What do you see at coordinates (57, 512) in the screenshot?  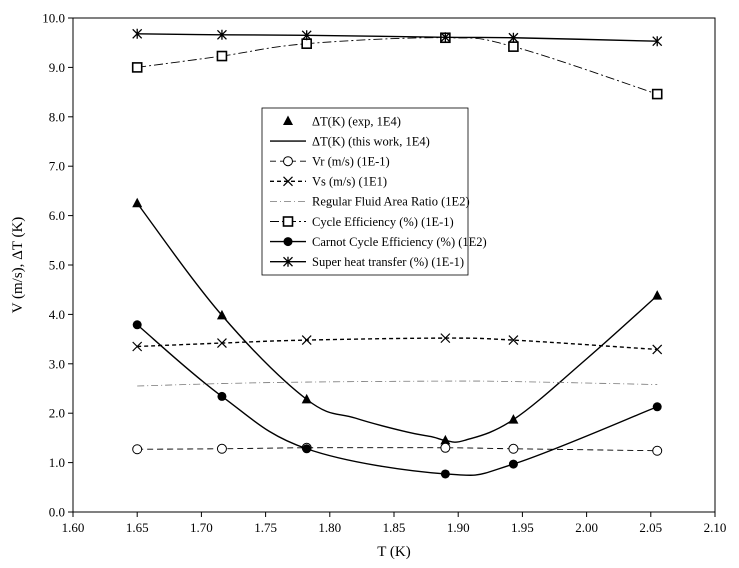 I see `y-tick-label: 0.0` at bounding box center [57, 512].